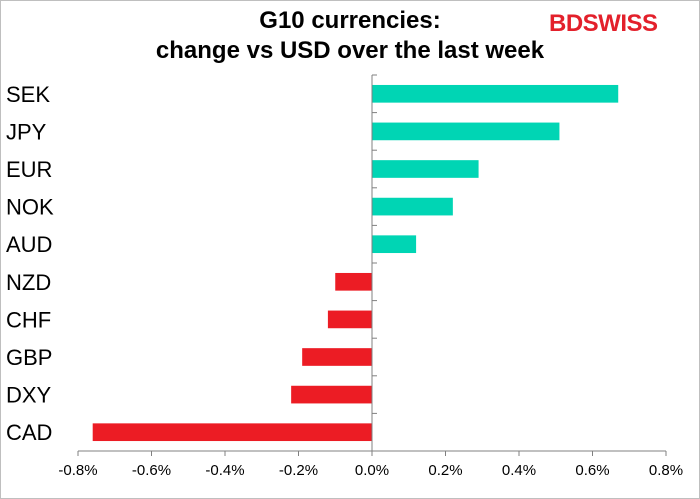 This screenshot has width=700, height=499. What do you see at coordinates (29, 395) in the screenshot?
I see `category-label-dxy: DXY` at bounding box center [29, 395].